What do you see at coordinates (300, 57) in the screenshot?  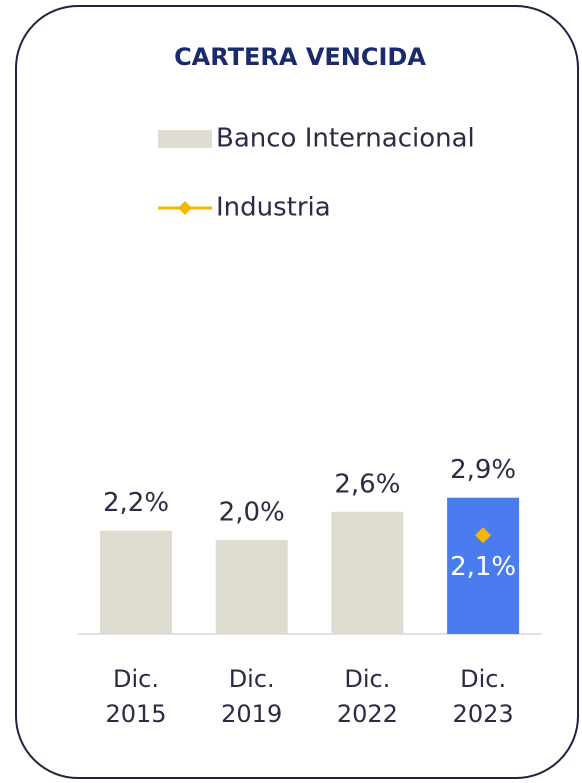 I see `chart-title: CARTERA VENCIDA` at bounding box center [300, 57].